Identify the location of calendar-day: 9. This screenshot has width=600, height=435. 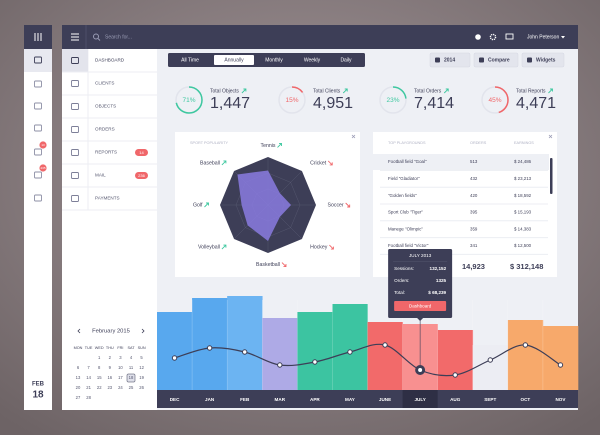
(110, 367).